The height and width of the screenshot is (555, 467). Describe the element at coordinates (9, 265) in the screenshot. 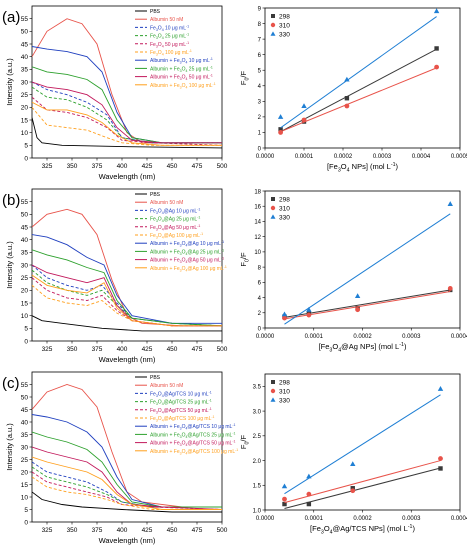

I see `y-axis-label: Intensity (a.u.)` at that location.